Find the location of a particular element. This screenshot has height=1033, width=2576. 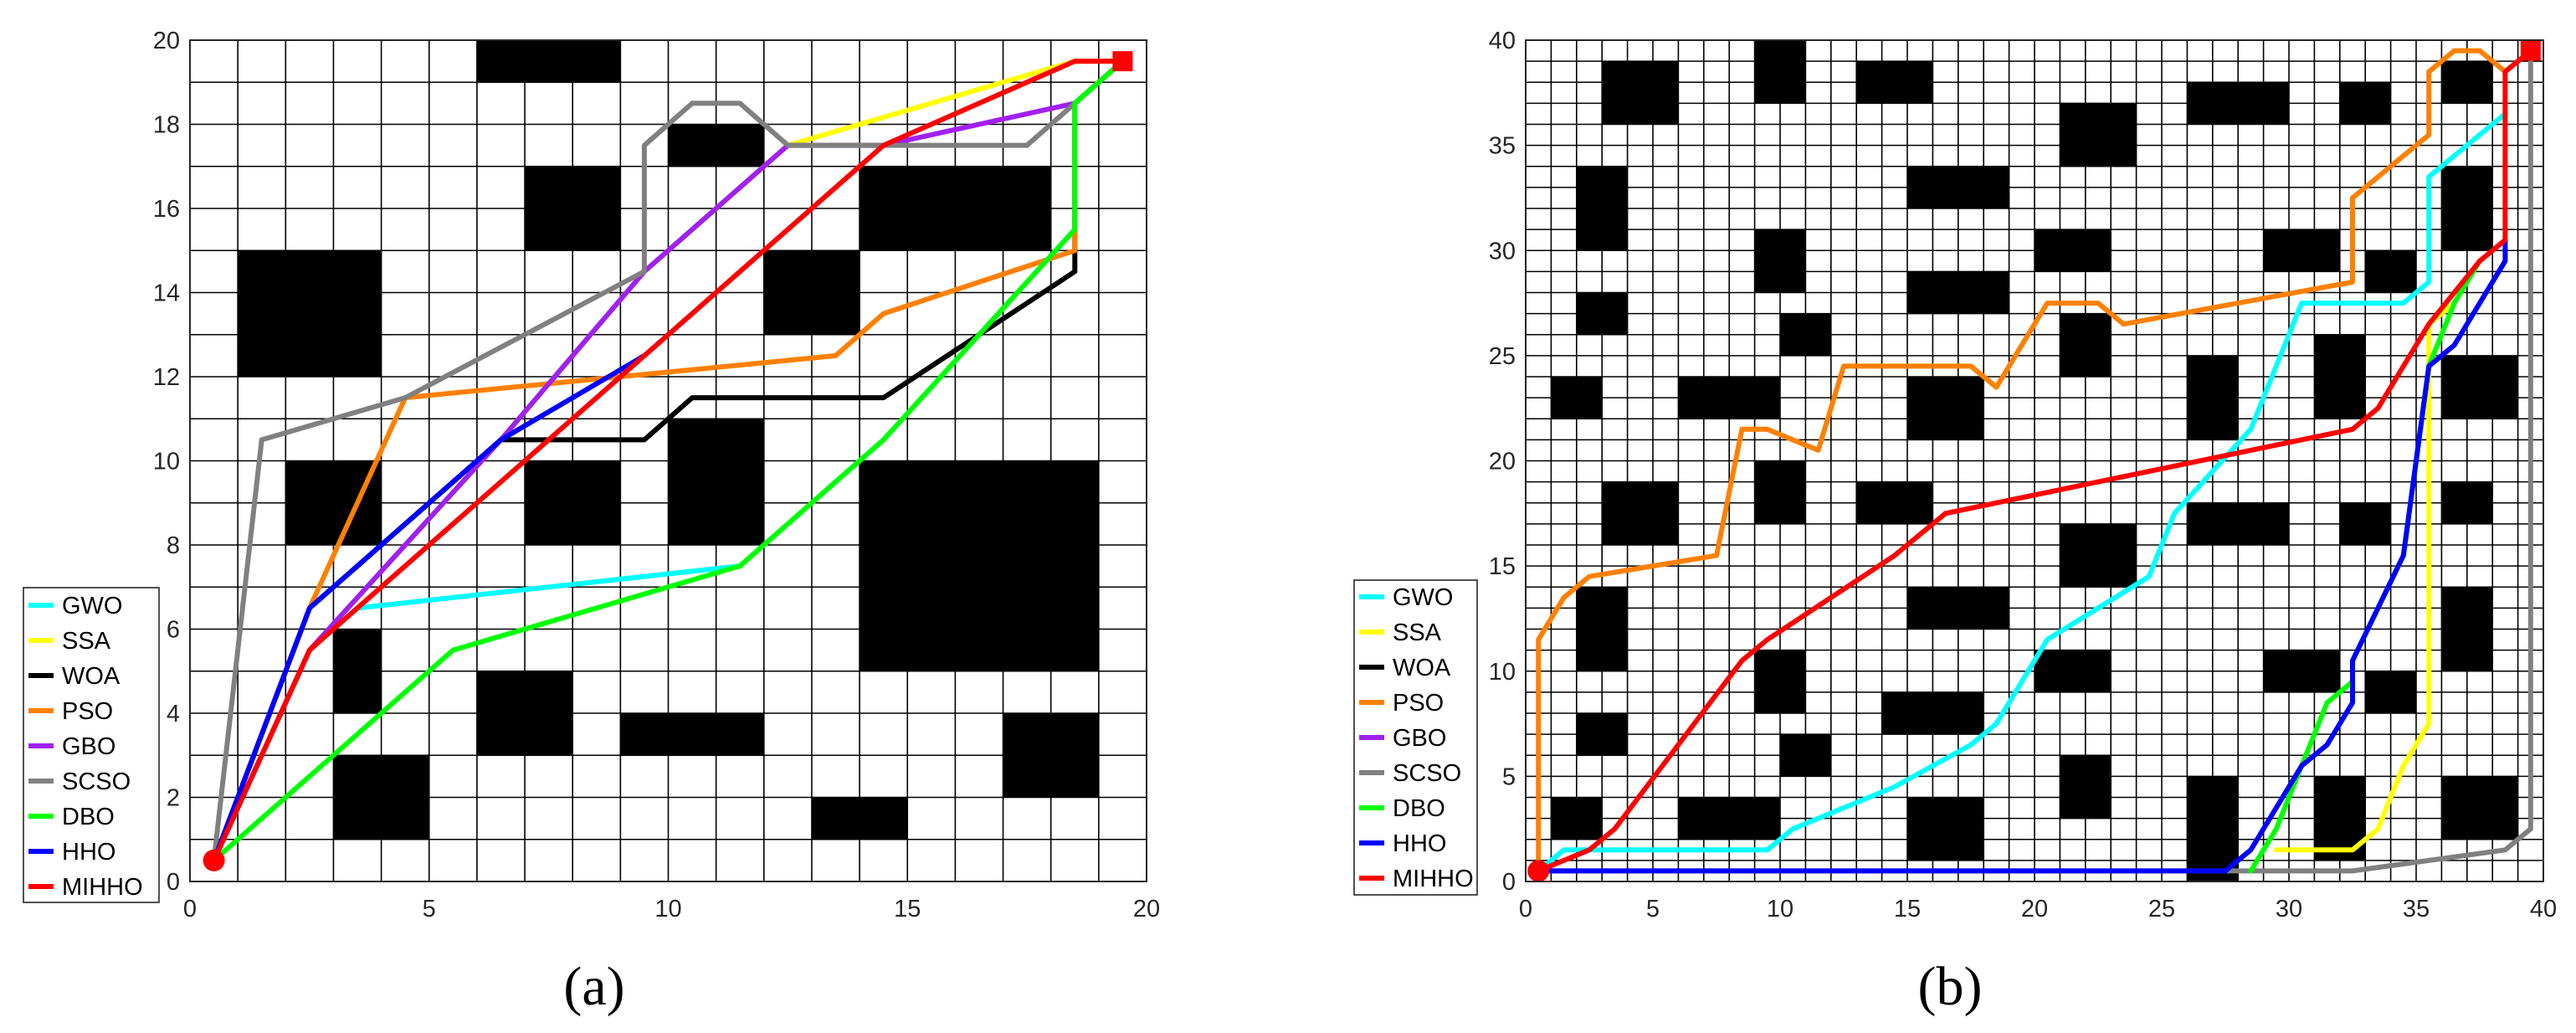

y-tick-label: 25 is located at coordinates (1502, 356).